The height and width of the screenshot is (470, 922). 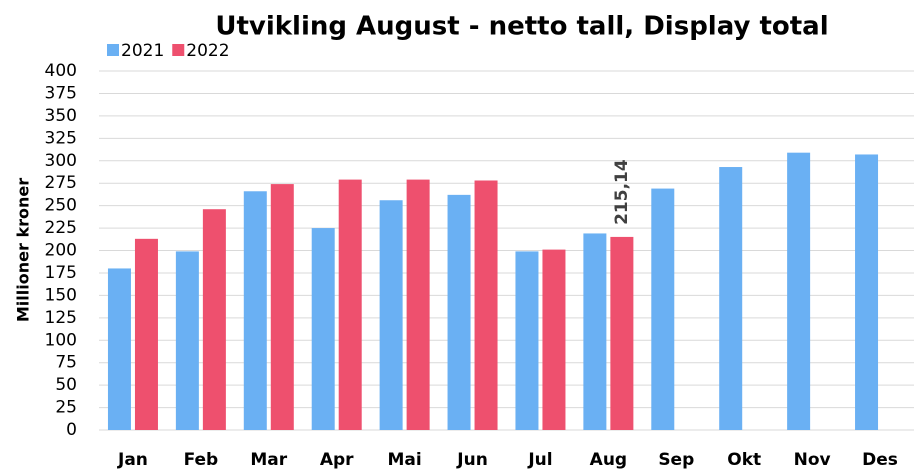 What do you see at coordinates (472, 460) in the screenshot?
I see `x-tick-label: Jun` at bounding box center [472, 460].